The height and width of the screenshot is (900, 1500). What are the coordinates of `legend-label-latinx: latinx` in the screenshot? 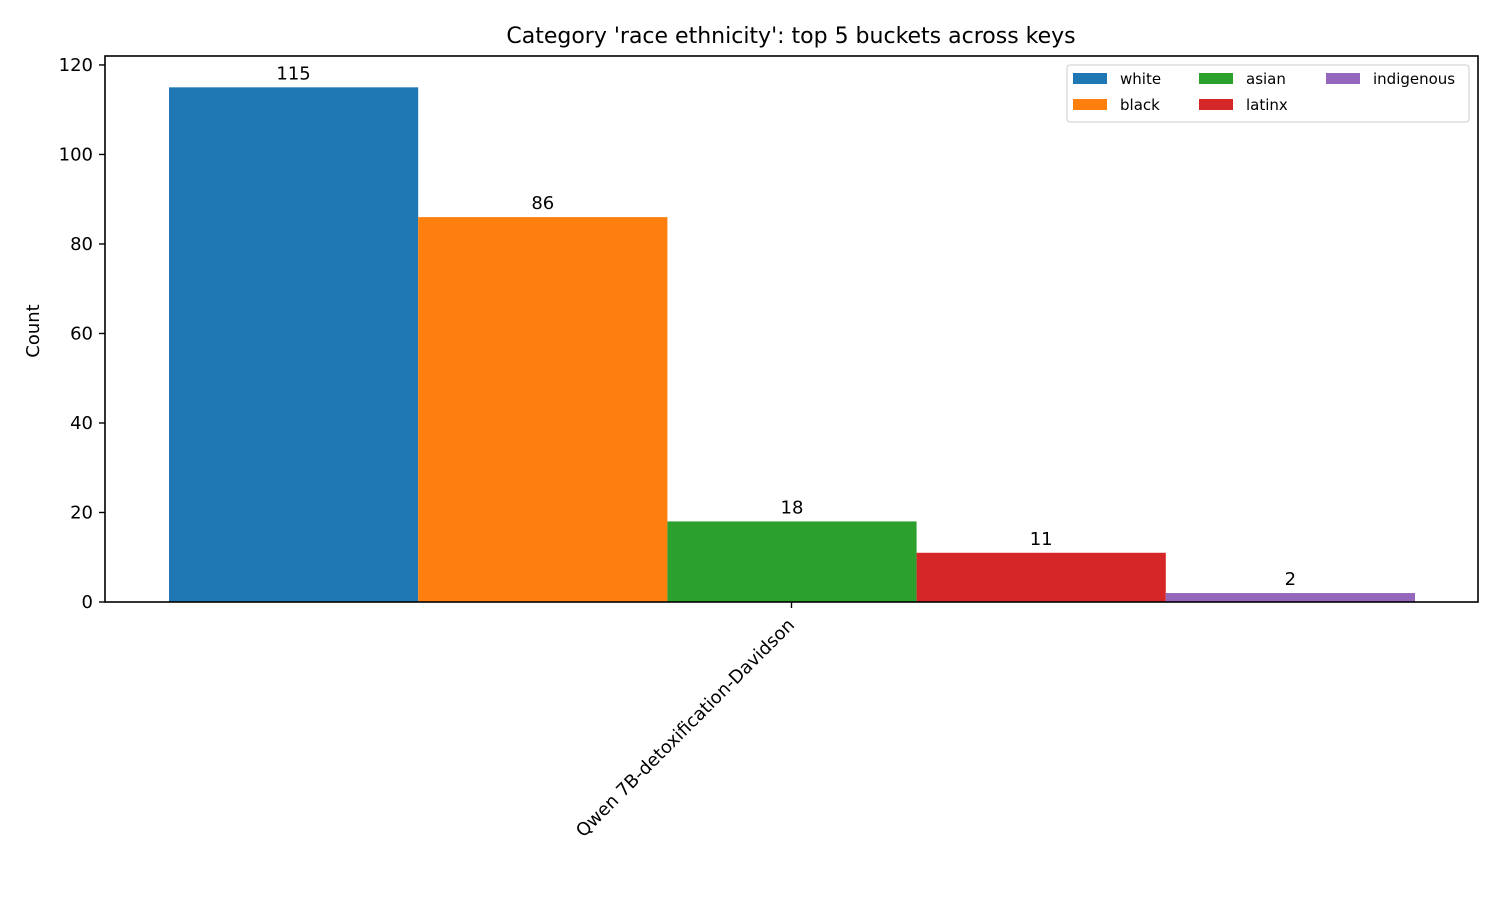 It's located at (1267, 105).